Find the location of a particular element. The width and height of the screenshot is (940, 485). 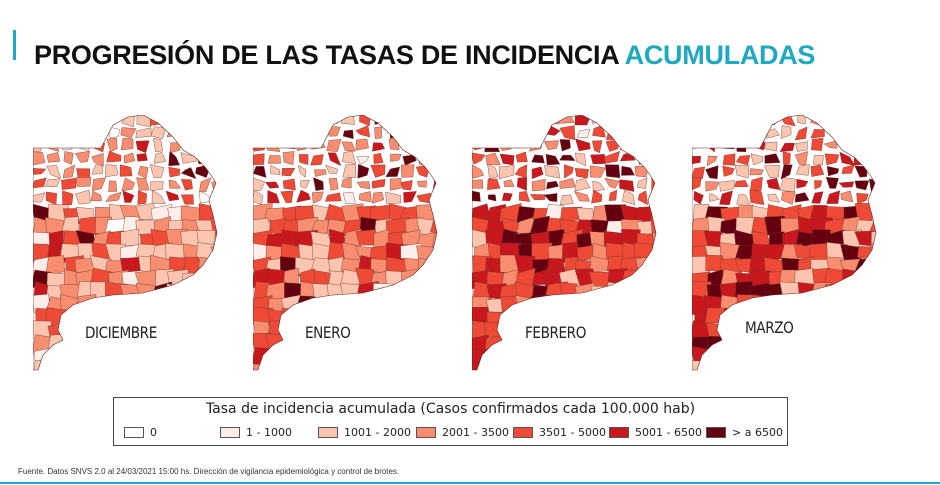

legend-swatch is located at coordinates (426, 432).